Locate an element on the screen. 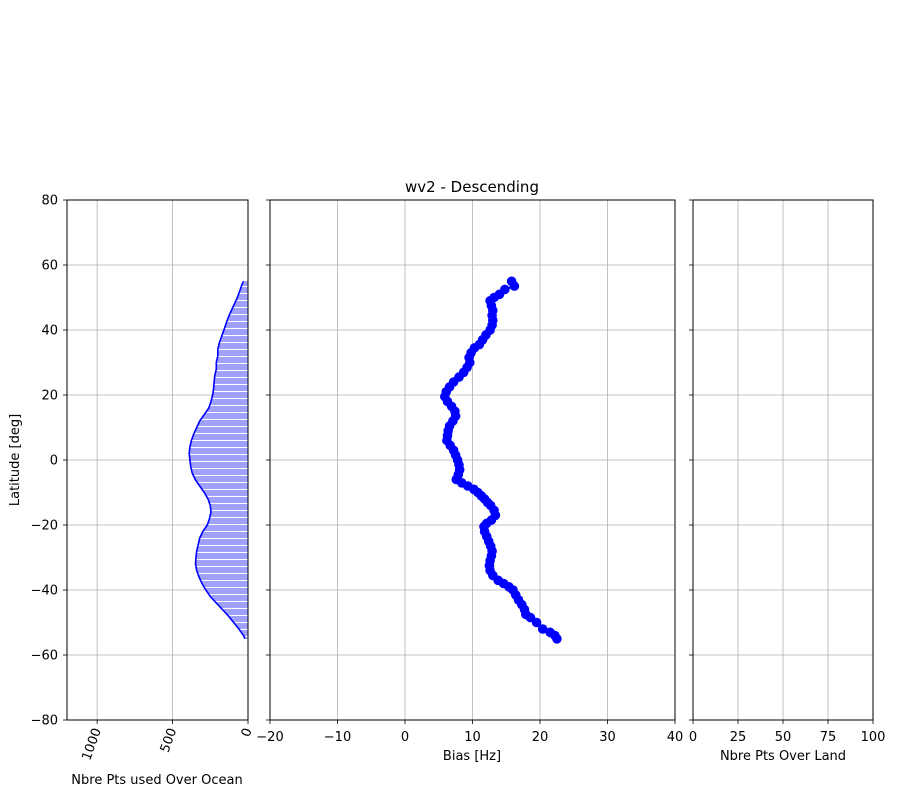 This screenshot has width=900, height=800. ocean-count-line is located at coordinates (217, 460).